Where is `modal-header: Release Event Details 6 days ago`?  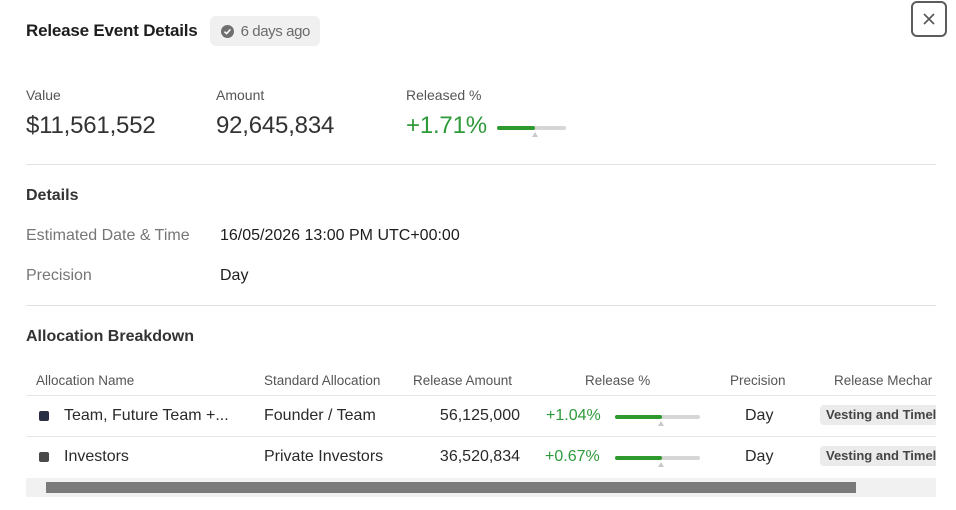
modal-header: Release Event Details 6 days ago is located at coordinates (173, 31).